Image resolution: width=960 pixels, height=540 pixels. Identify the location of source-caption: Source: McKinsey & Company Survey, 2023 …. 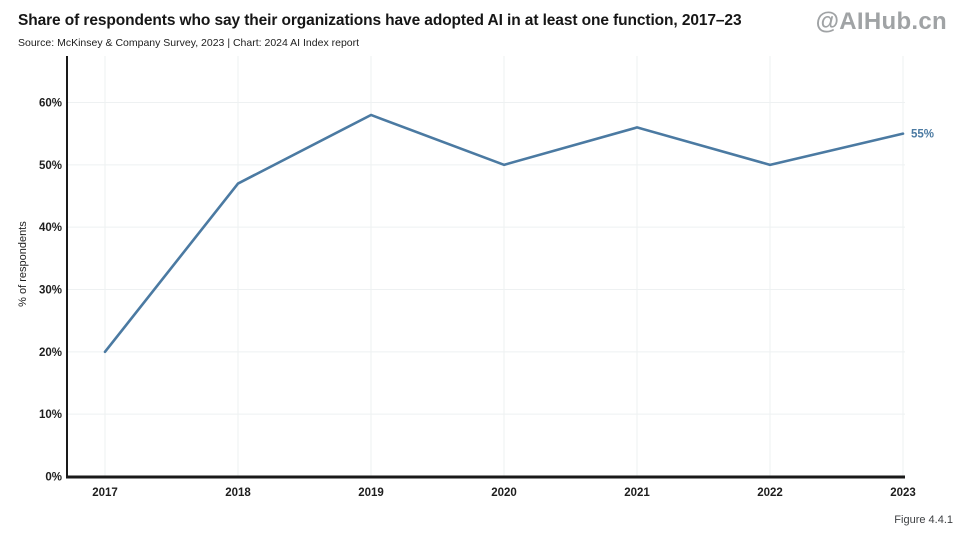
(189, 43).